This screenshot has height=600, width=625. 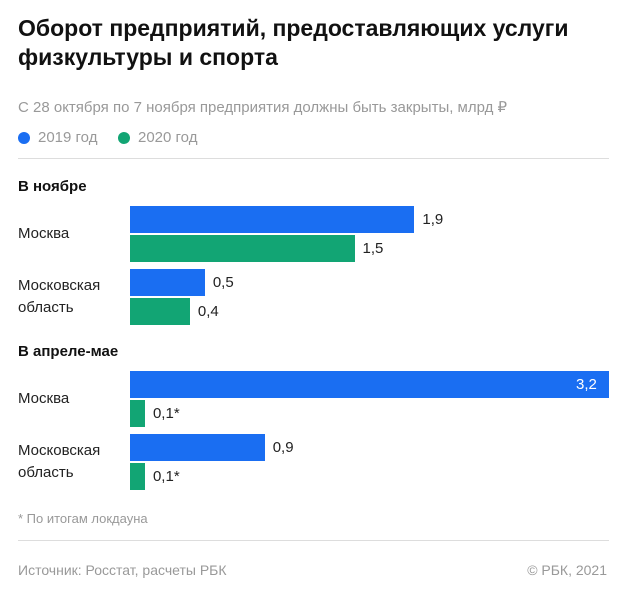 What do you see at coordinates (373, 248) in the screenshot?
I see `value-label: 1,5` at bounding box center [373, 248].